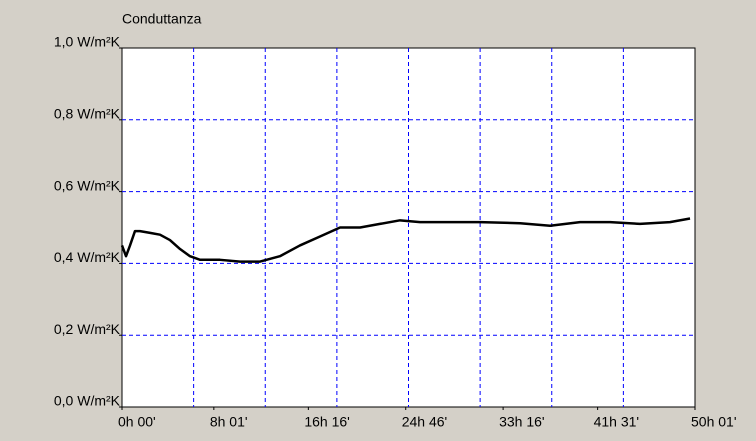 Image resolution: width=756 pixels, height=441 pixels. Describe the element at coordinates (87, 329) in the screenshot. I see `y-tick-label: 0,2 W/m²K` at that location.